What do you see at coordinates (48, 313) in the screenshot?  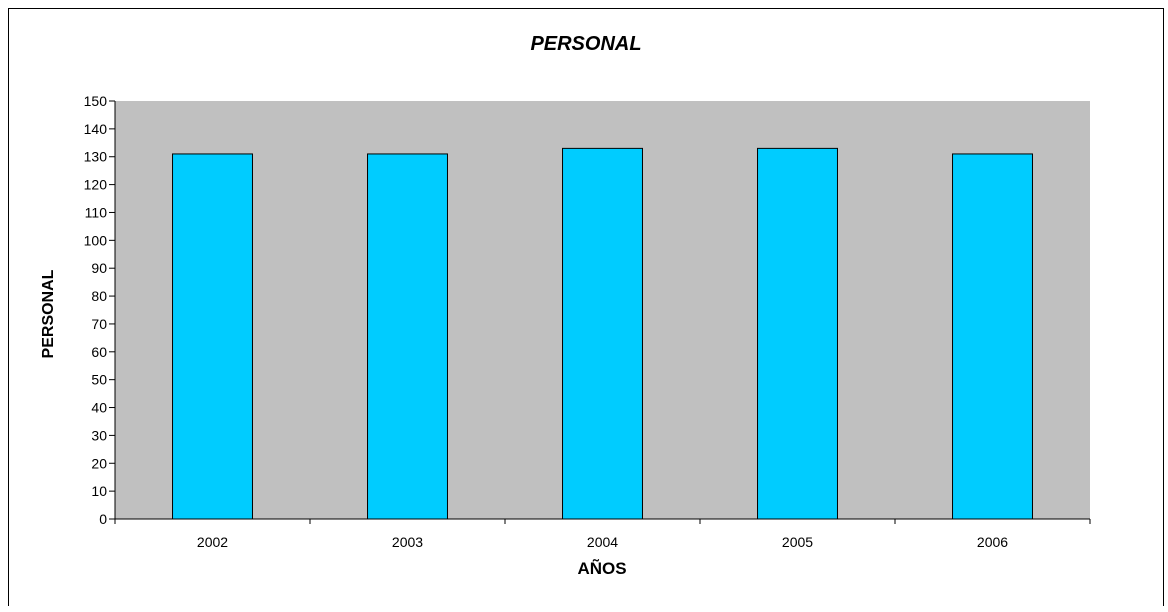 I see `y-axis-label: PERSONAL` at bounding box center [48, 313].